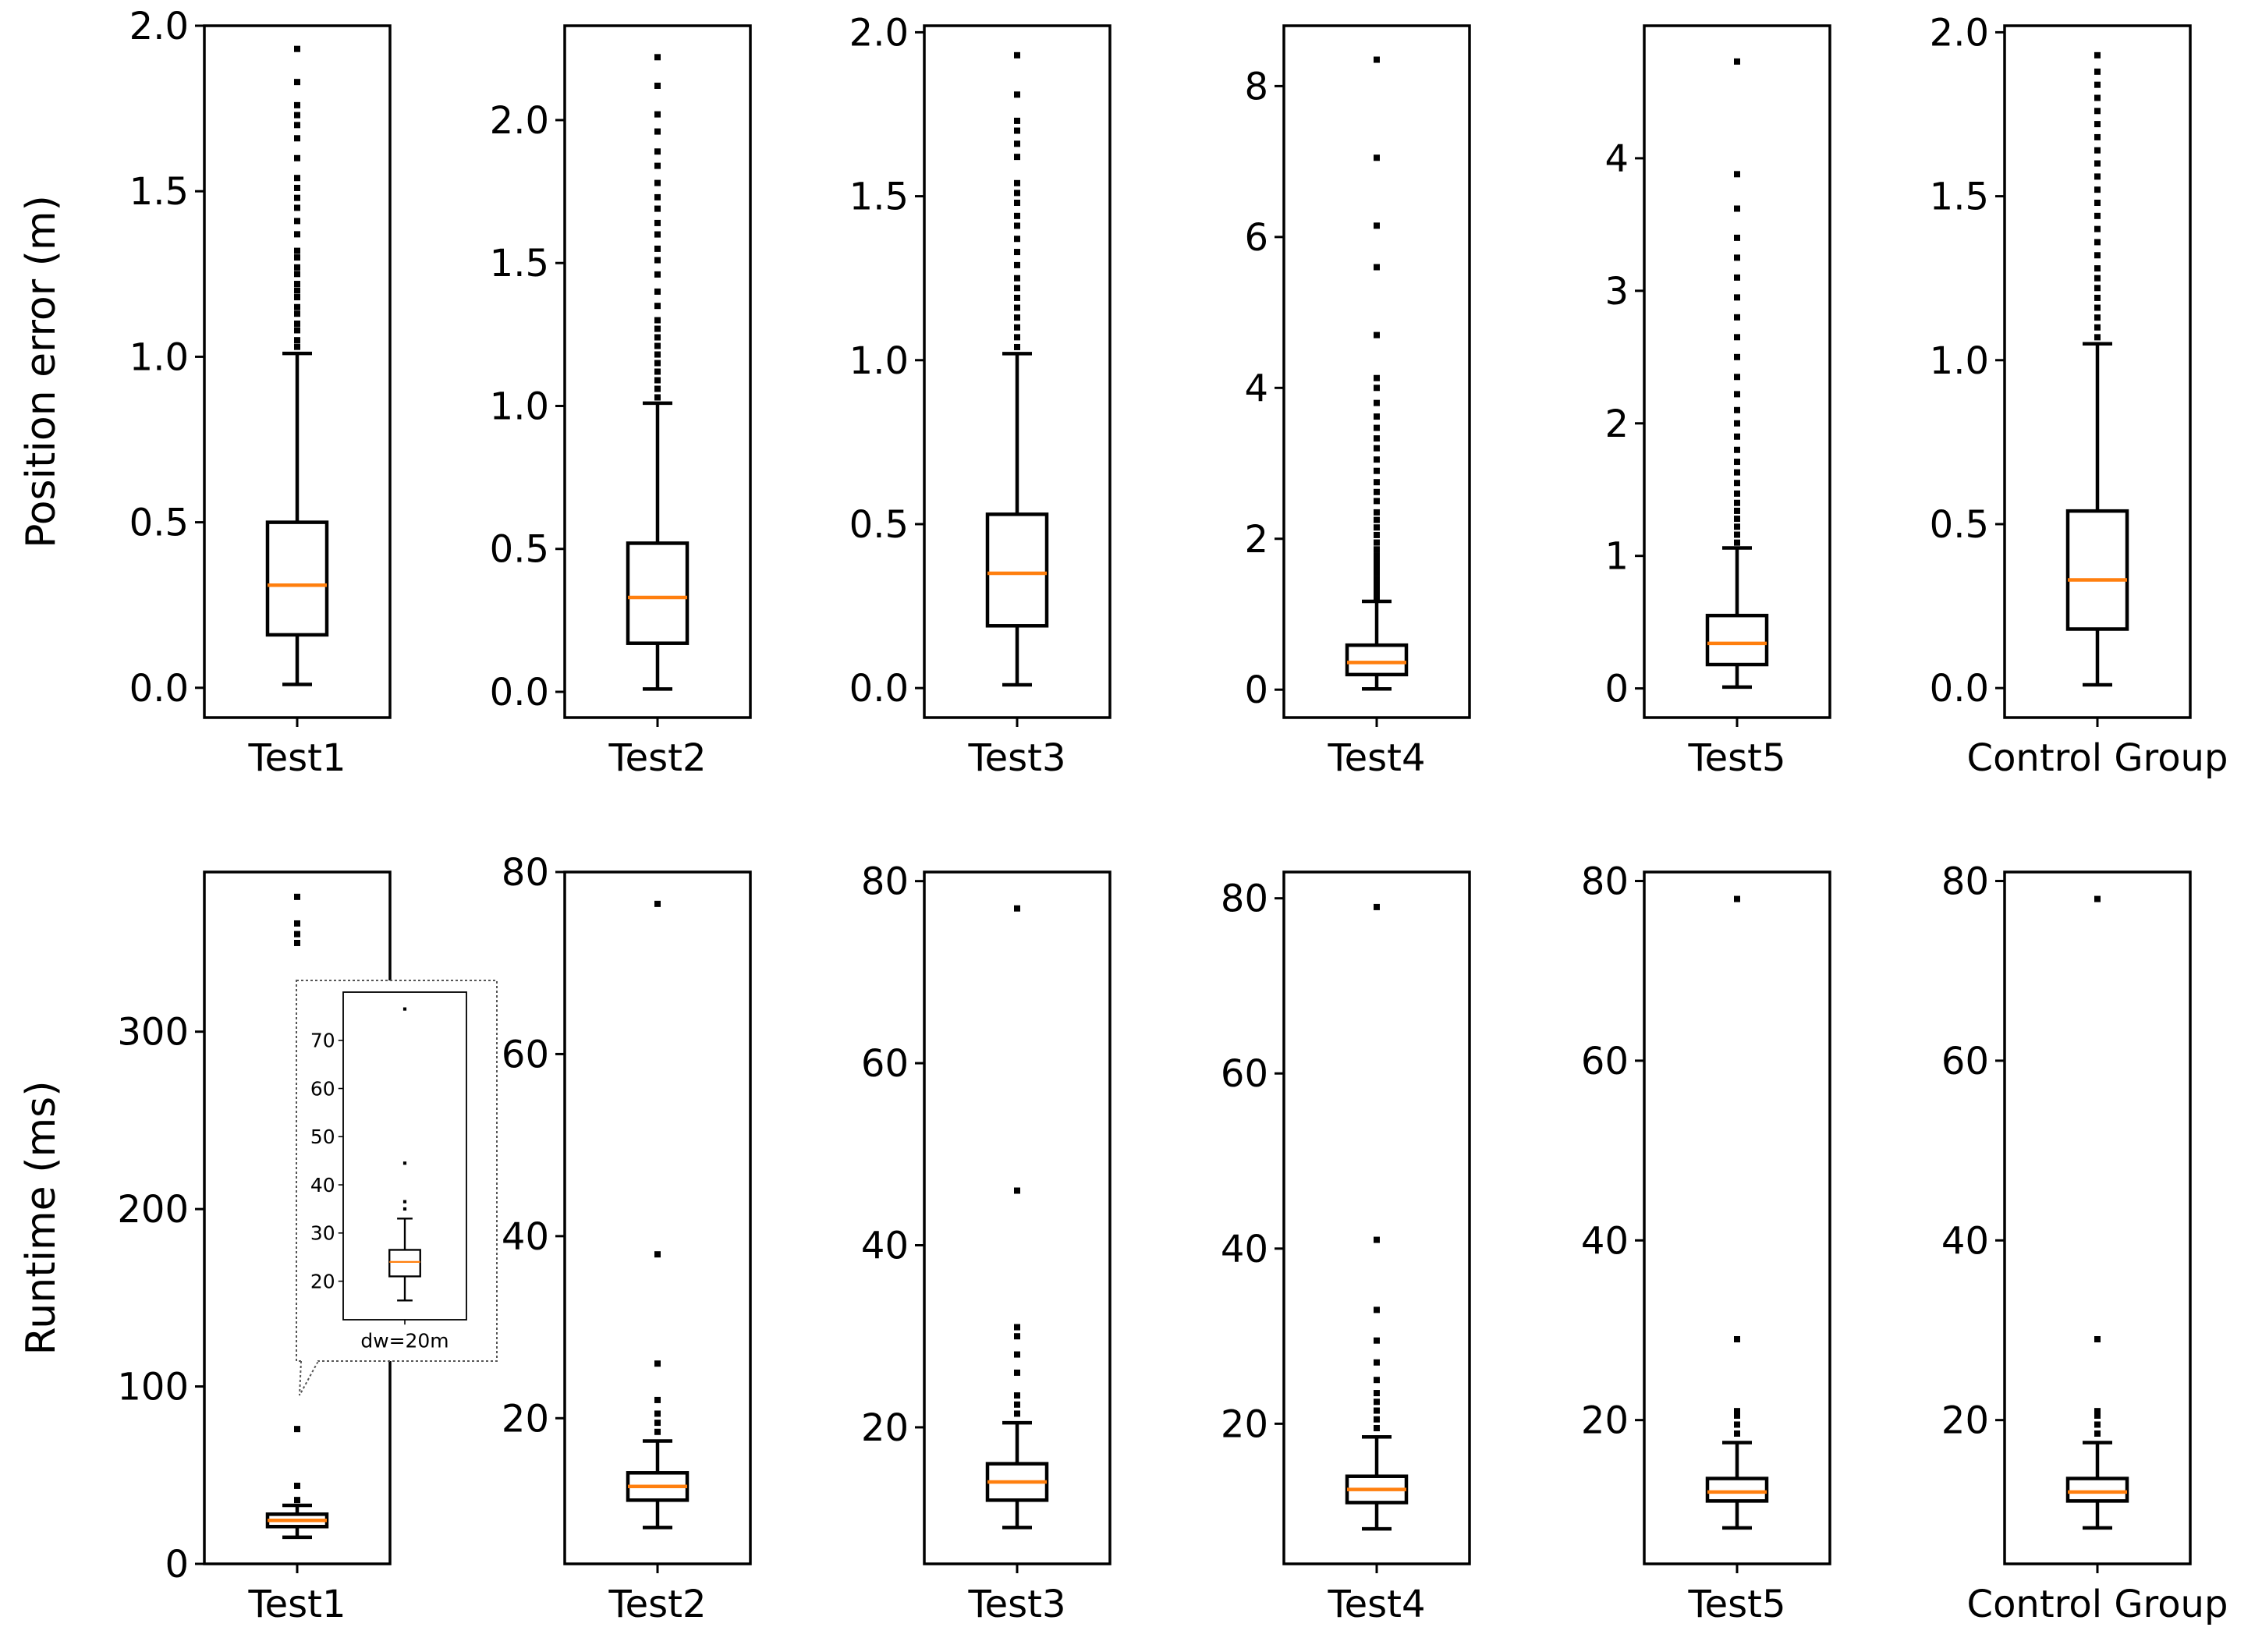 Image resolution: width=2262 pixels, height=1652 pixels. I want to click on panel-3-ytick-label: 0.5, so click(879, 525).